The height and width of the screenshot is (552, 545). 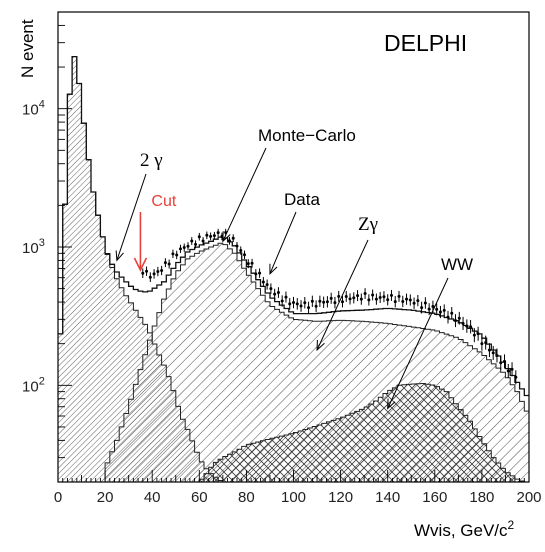 I want to click on x-axis-title: Wvis, GeV/c2, so click(x=464, y=529).